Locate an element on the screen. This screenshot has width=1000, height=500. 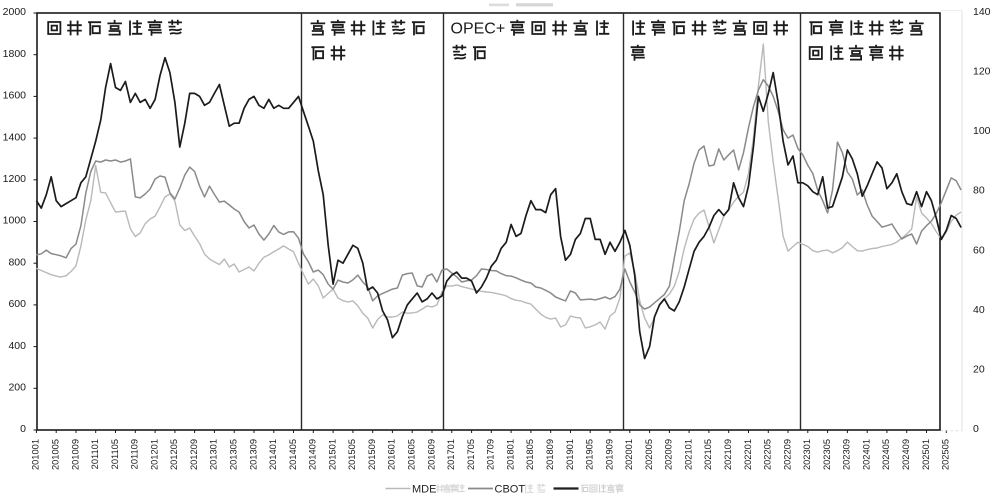
svg-text: 201609 is located at coordinates (431, 454).